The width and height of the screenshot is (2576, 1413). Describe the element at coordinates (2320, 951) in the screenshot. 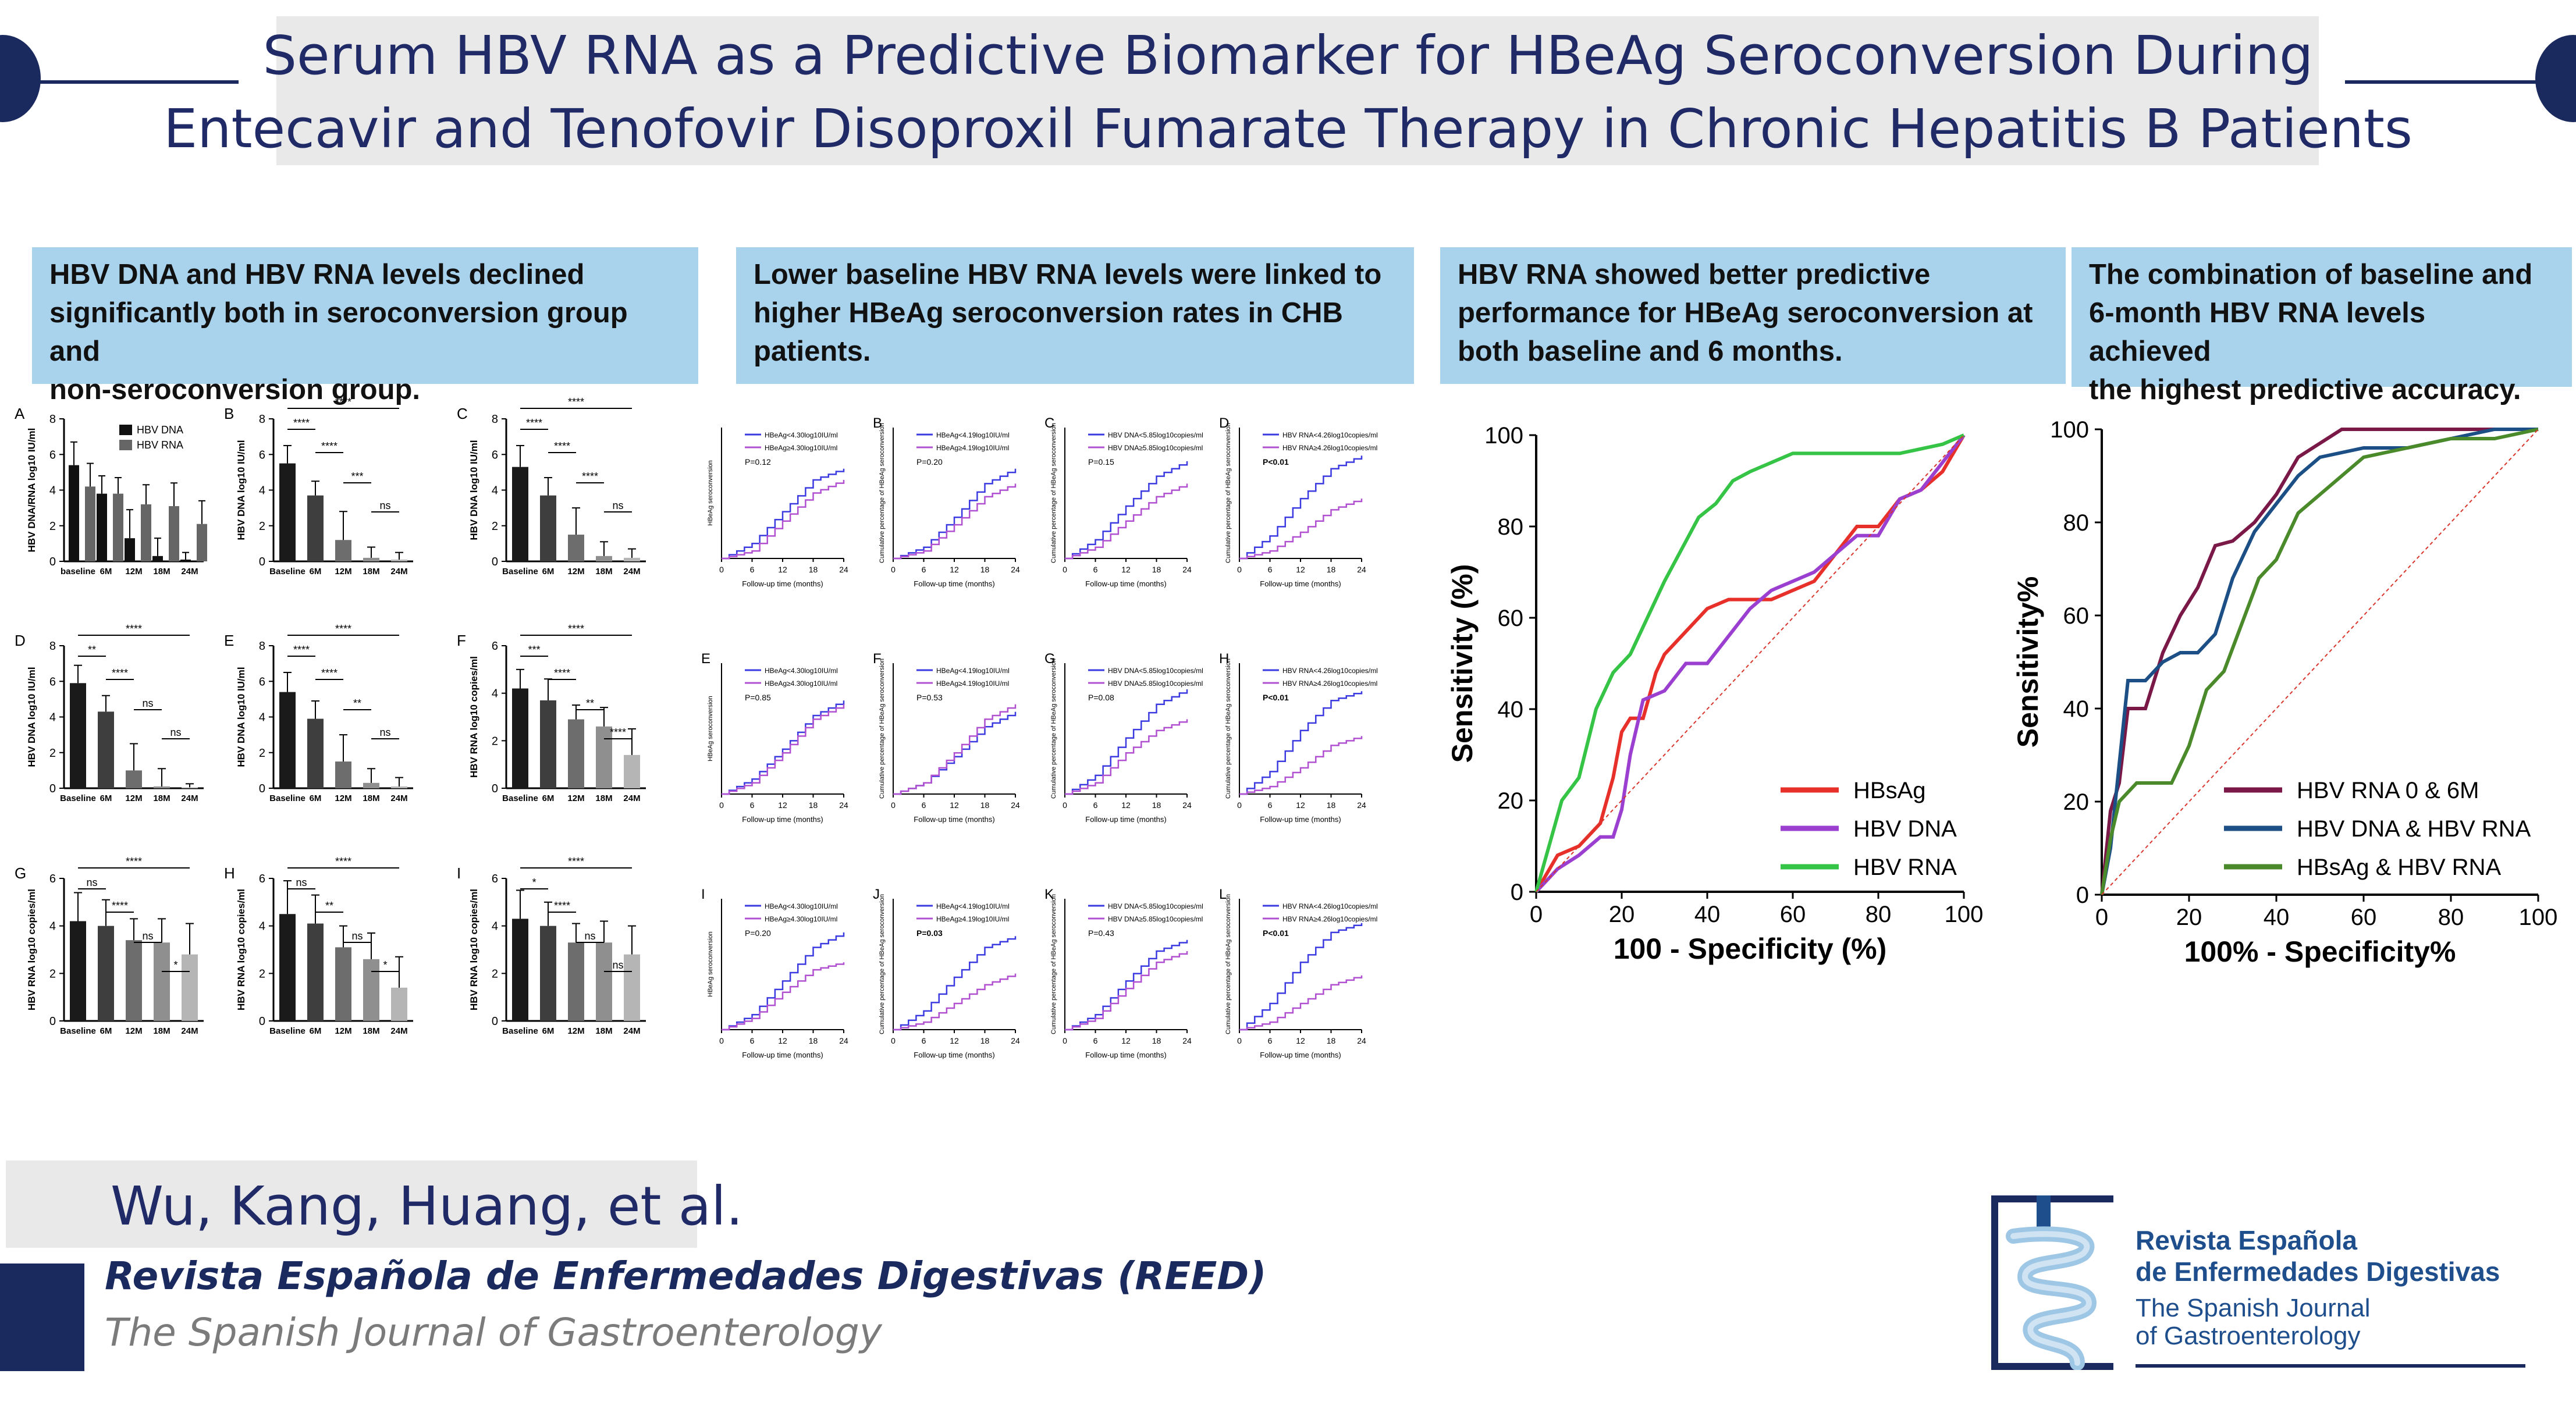

I see `x-axis-label: 100% - Specificity%` at that location.